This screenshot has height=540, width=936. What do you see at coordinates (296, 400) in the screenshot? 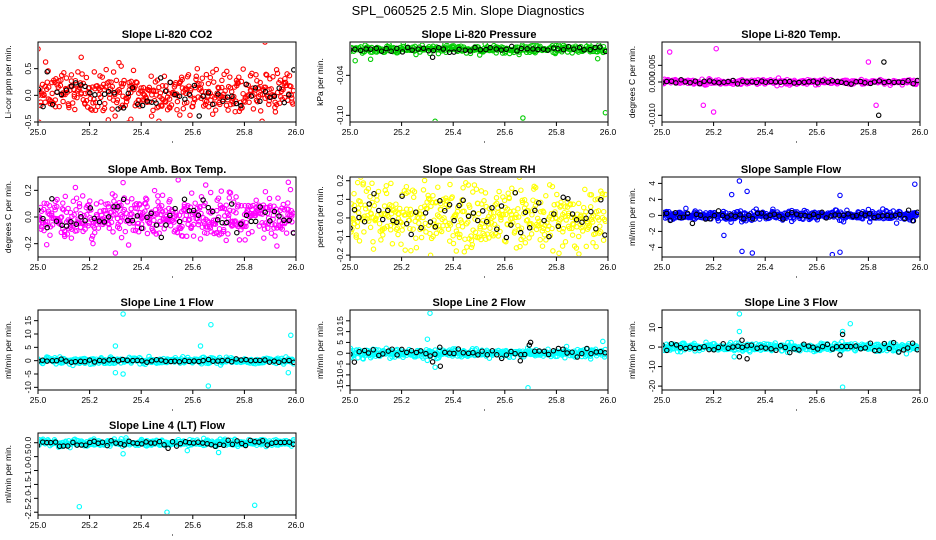
I see `x-tick-label: 26.0` at bounding box center [296, 400].